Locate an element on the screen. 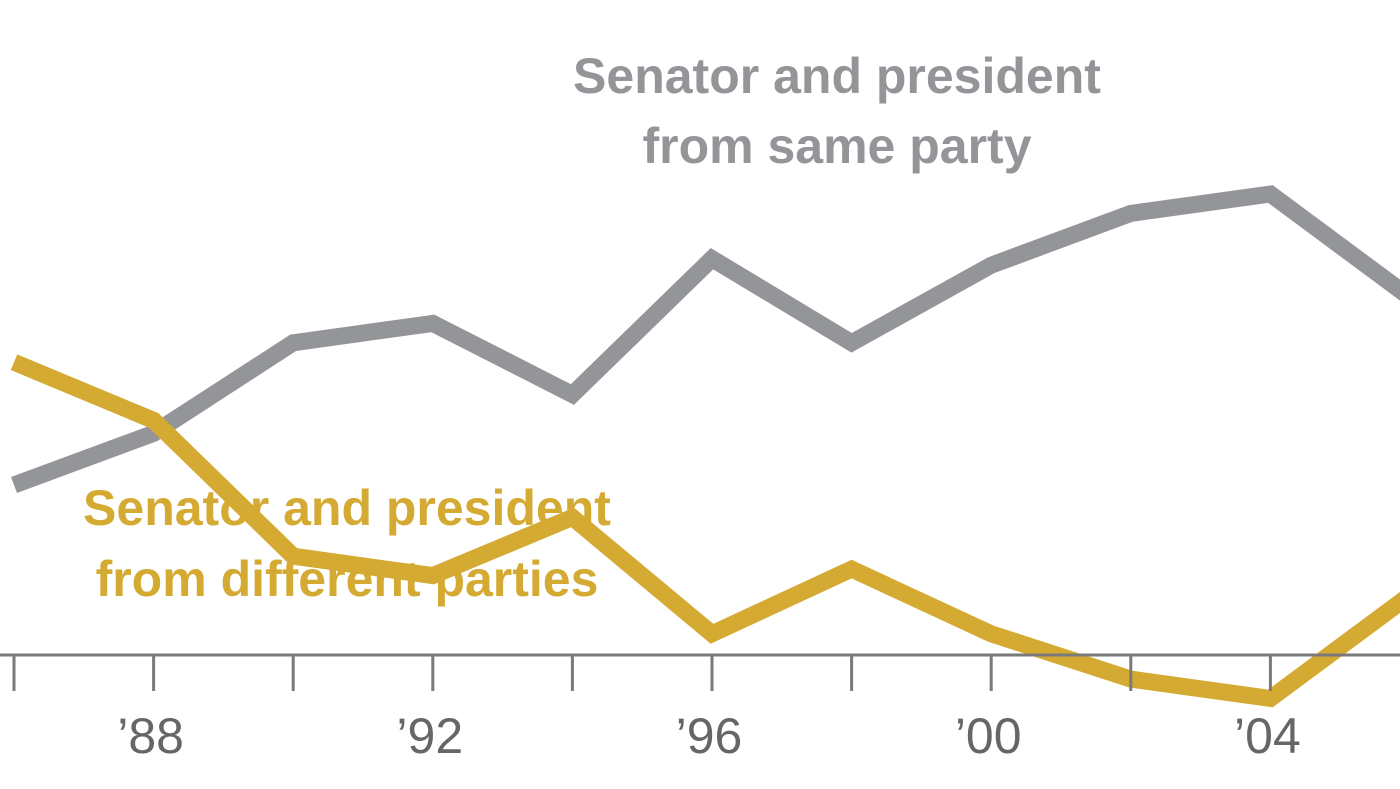  x-ticks is located at coordinates (642, 673).